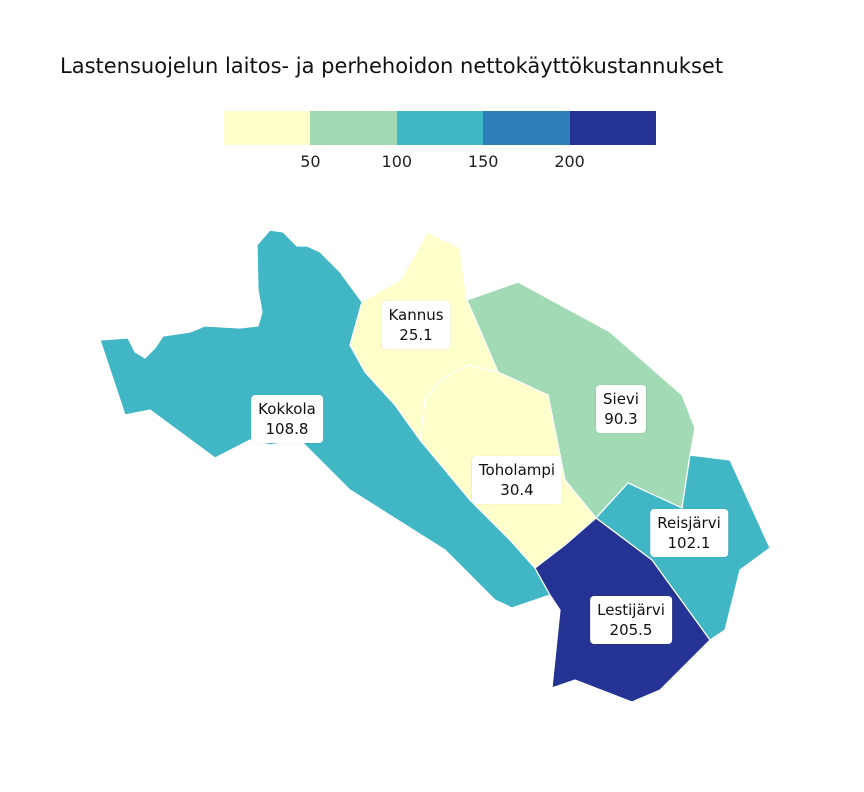 This screenshot has height=792, width=864. Describe the element at coordinates (483, 161) in the screenshot. I see `legend-tick: 150` at that location.